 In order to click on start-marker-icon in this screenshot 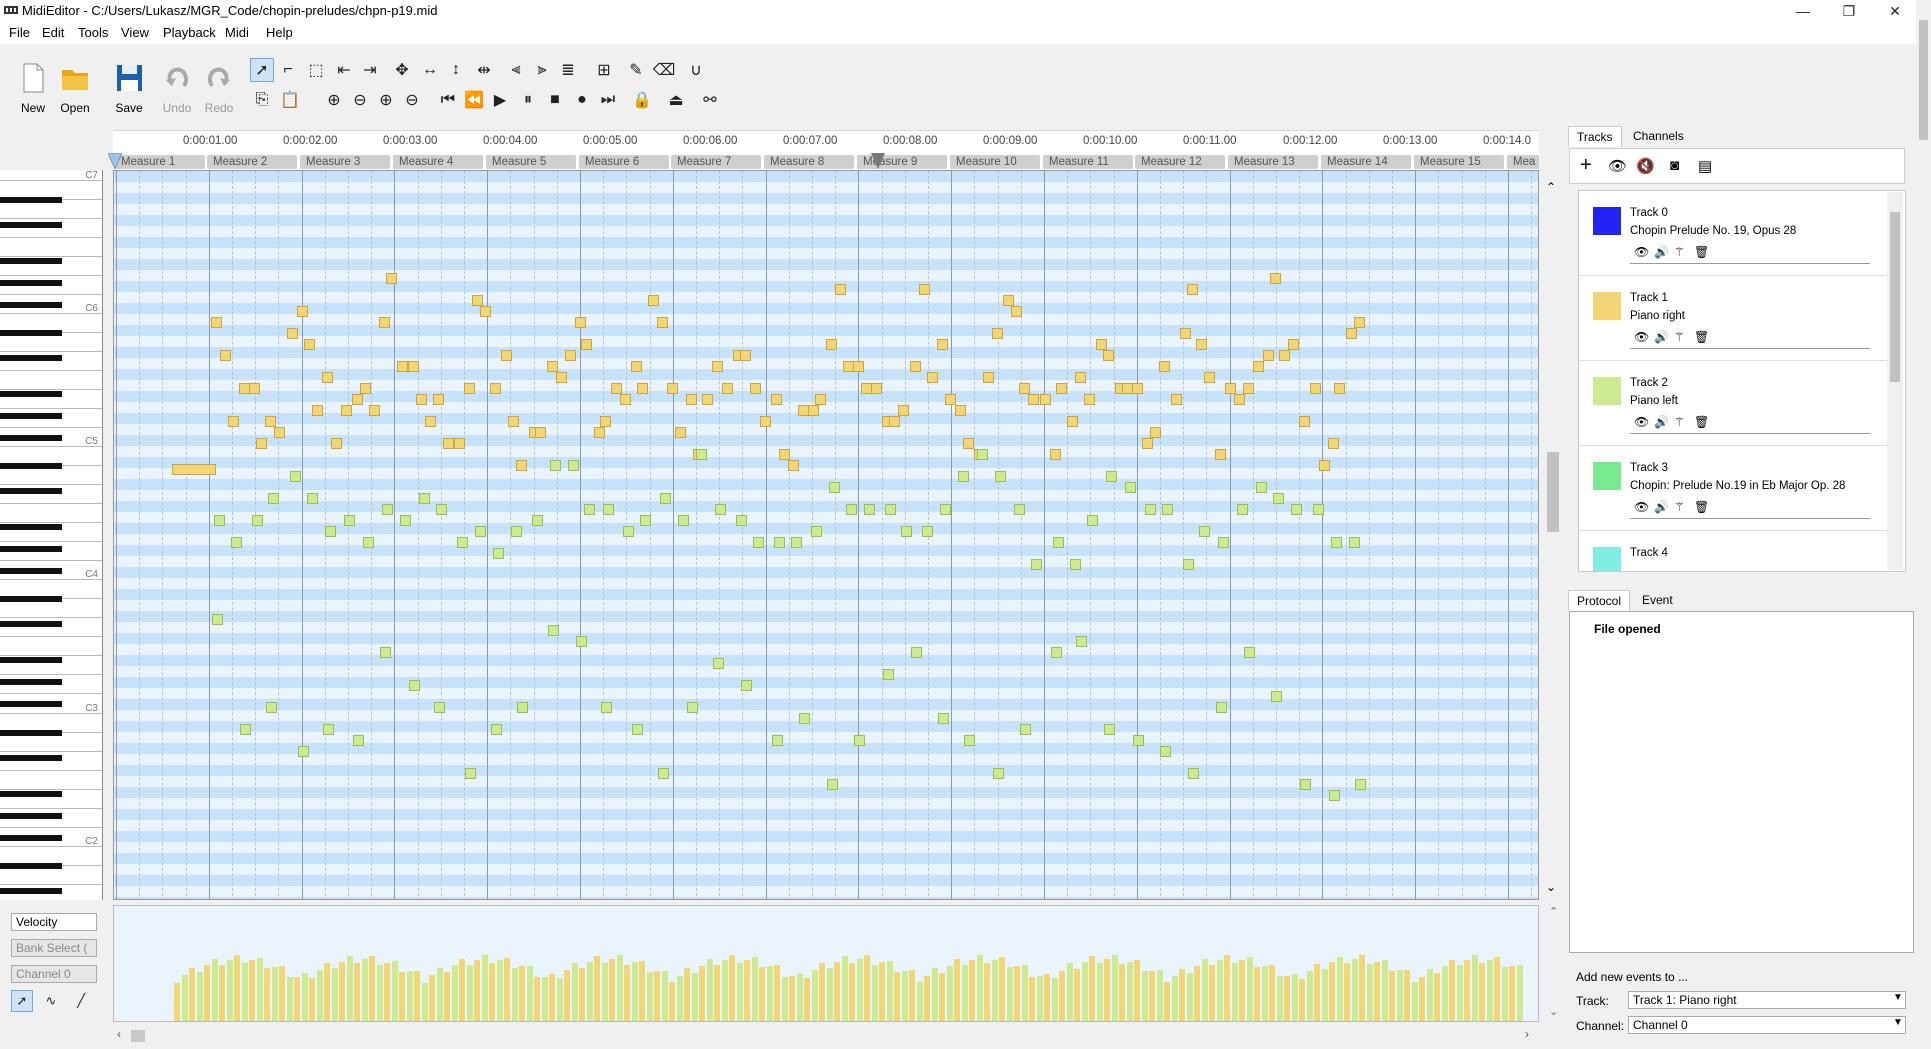, I will do `click(115, 161)`.